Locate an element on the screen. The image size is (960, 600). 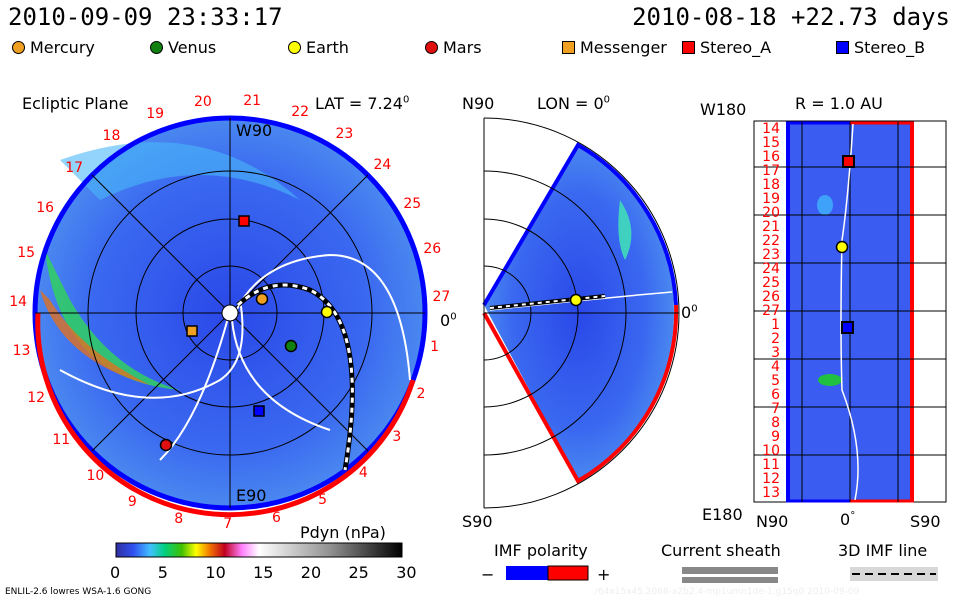
rotation-label: 21 is located at coordinates (252, 101).